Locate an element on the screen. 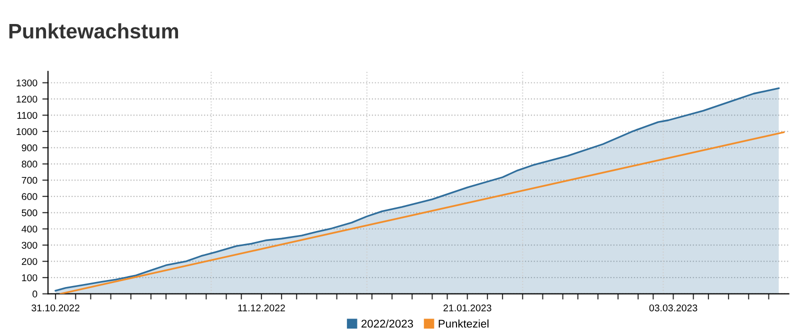  y-tick-label: 1200 is located at coordinates (27, 99).